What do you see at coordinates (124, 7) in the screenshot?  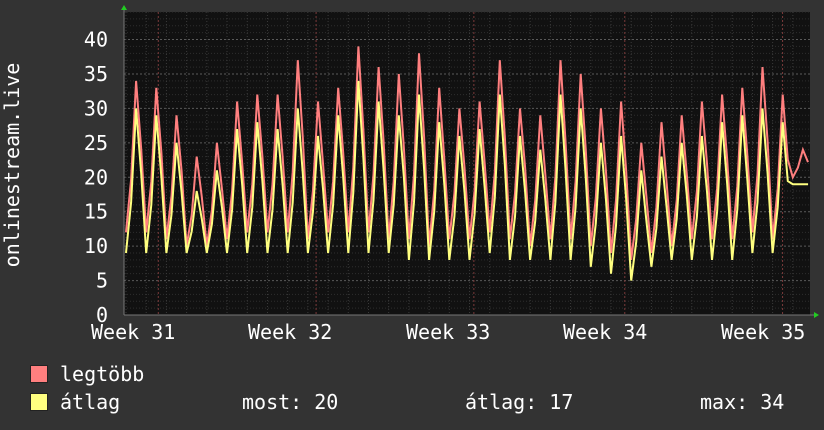 I see `y-axis-arrow` at bounding box center [124, 7].